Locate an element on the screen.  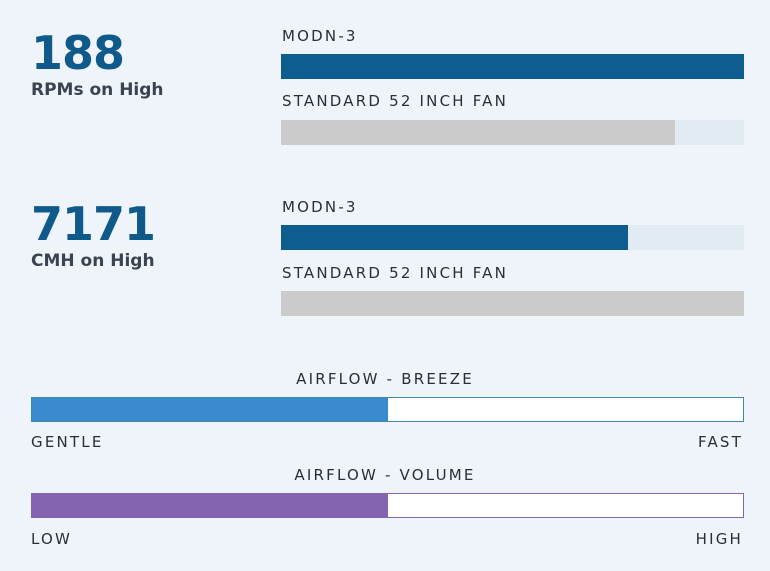
cmh-standard-bar-fill is located at coordinates (512, 303).